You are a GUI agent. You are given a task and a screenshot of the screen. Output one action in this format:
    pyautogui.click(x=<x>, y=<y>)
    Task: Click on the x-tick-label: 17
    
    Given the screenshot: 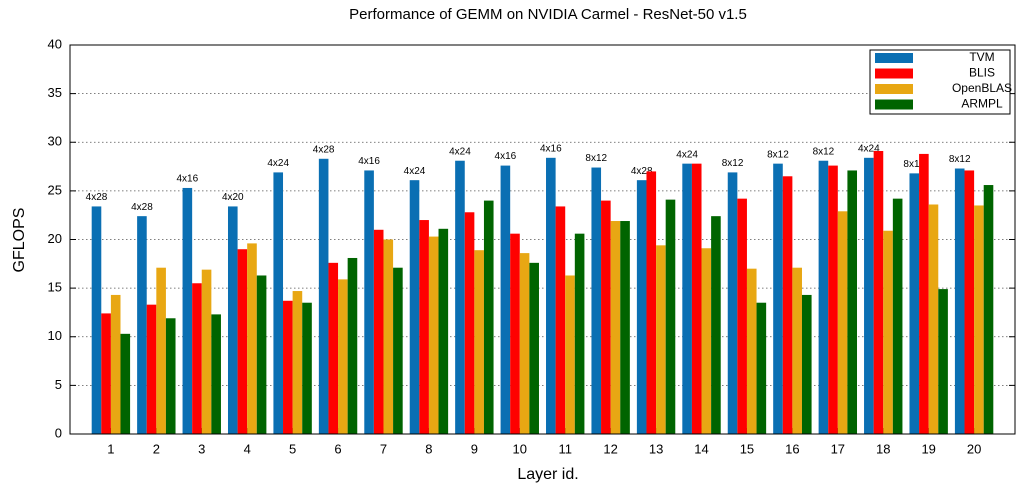 What is the action you would take?
    pyautogui.click(x=838, y=448)
    